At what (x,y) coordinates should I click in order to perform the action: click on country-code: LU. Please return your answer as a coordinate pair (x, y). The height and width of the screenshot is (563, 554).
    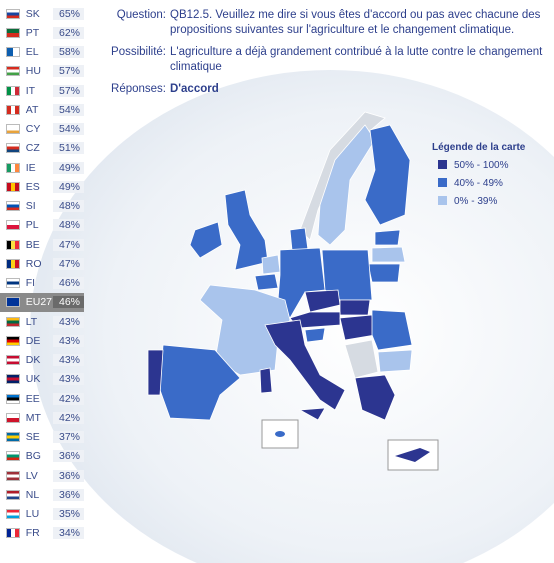
    Looking at the image, I should click on (32, 514).